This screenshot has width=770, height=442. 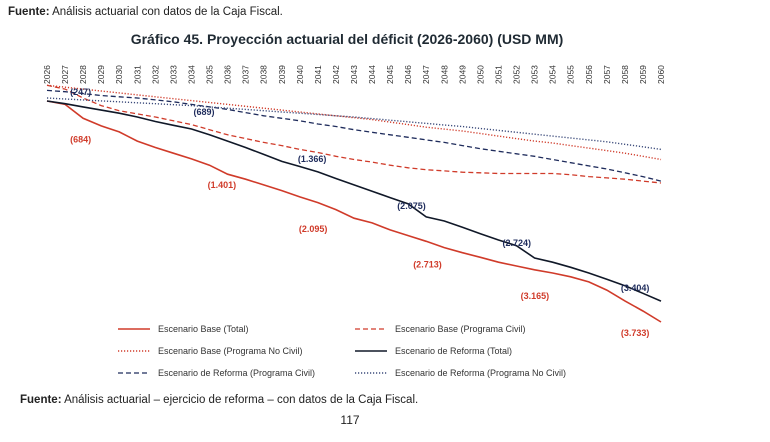 What do you see at coordinates (372, 74) in the screenshot?
I see `x-tick-label: 2044` at bounding box center [372, 74].